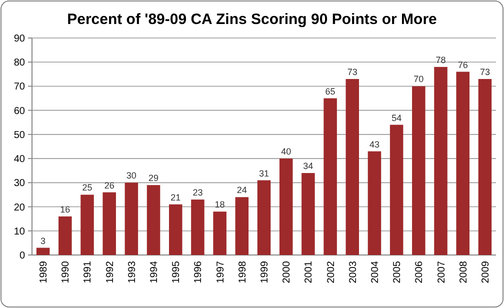 This screenshot has height=308, width=504. I want to click on data-label: 16, so click(65, 209).